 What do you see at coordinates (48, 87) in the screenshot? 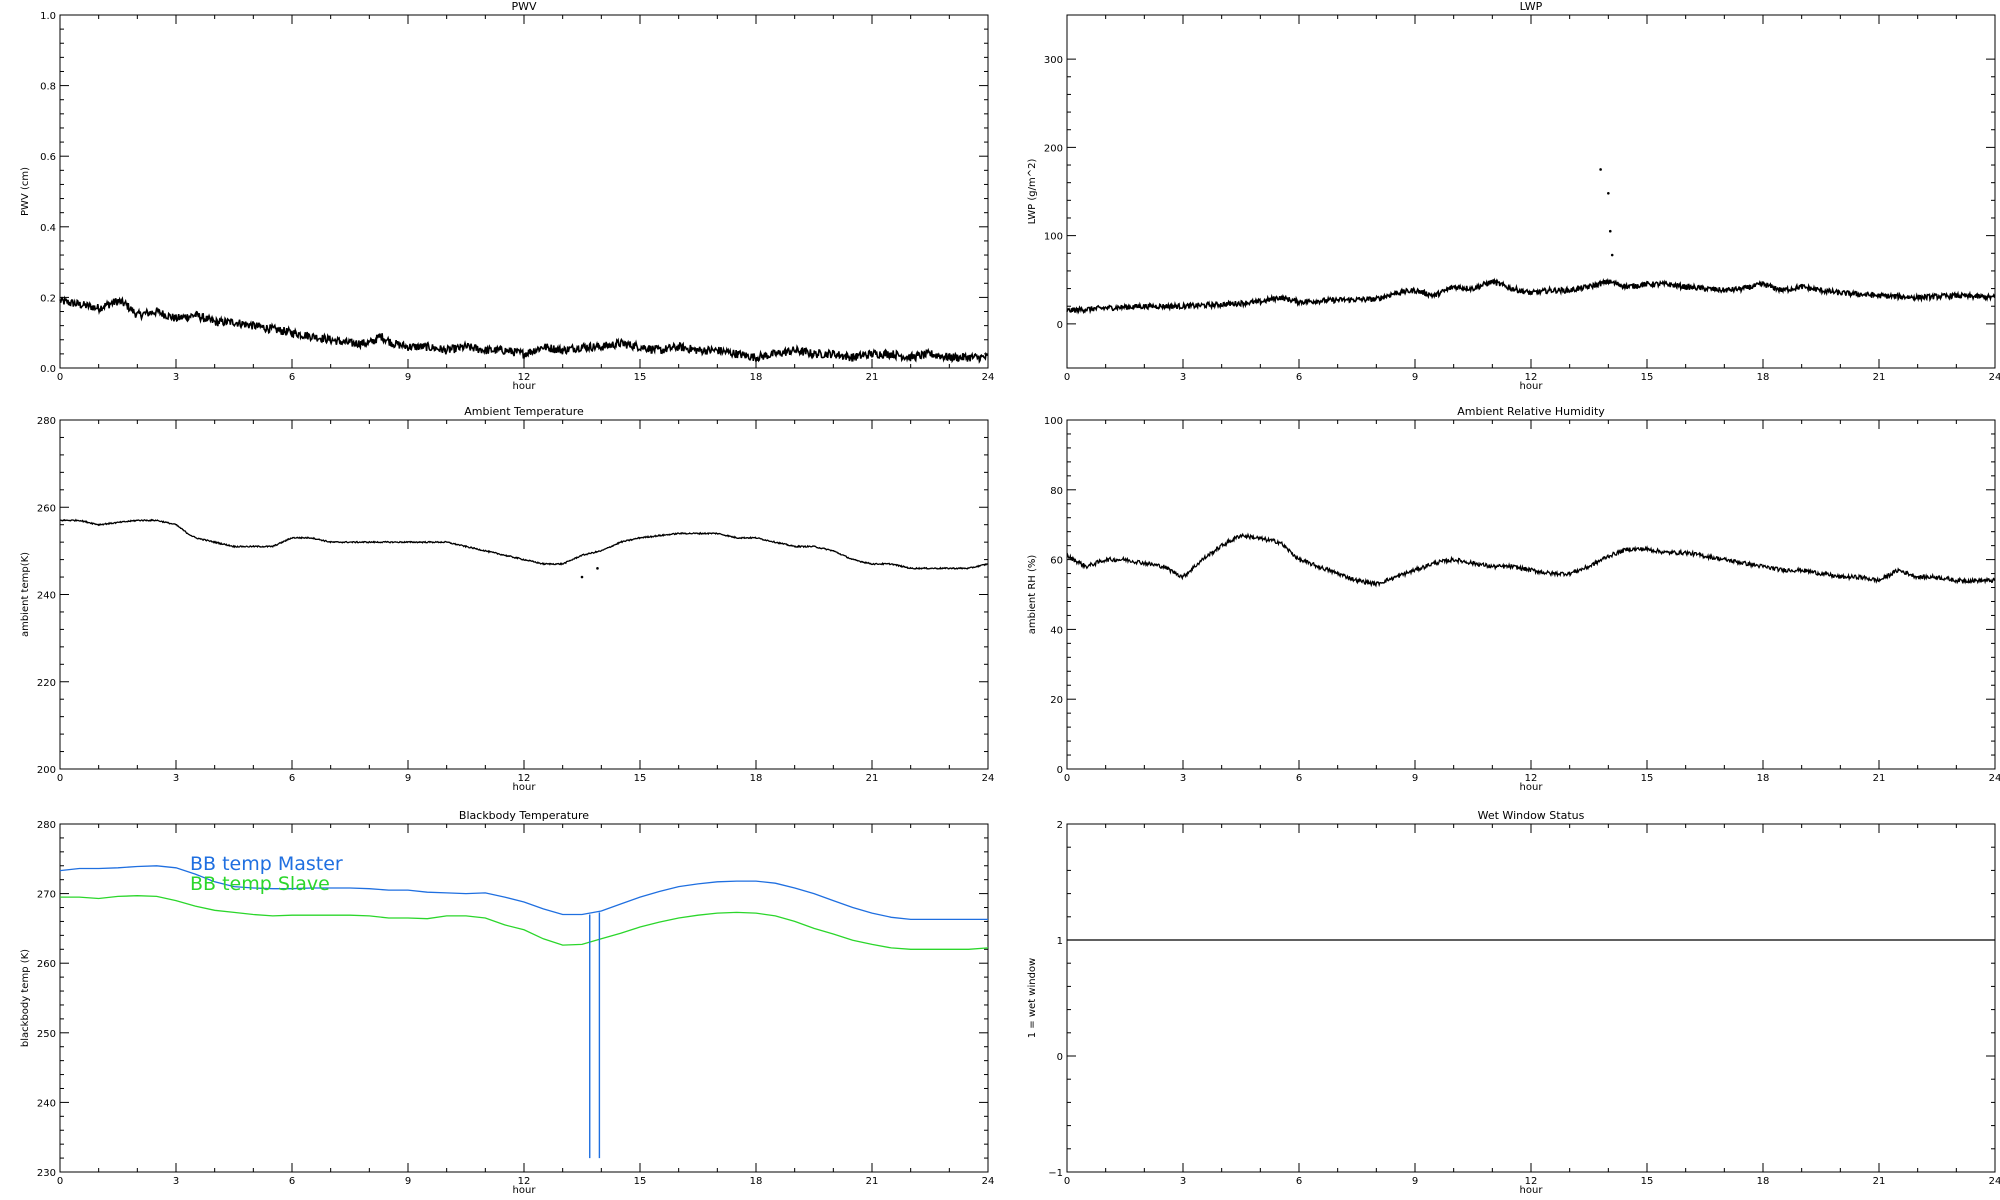
I see `y-tick-label: 0.8` at bounding box center [48, 87].